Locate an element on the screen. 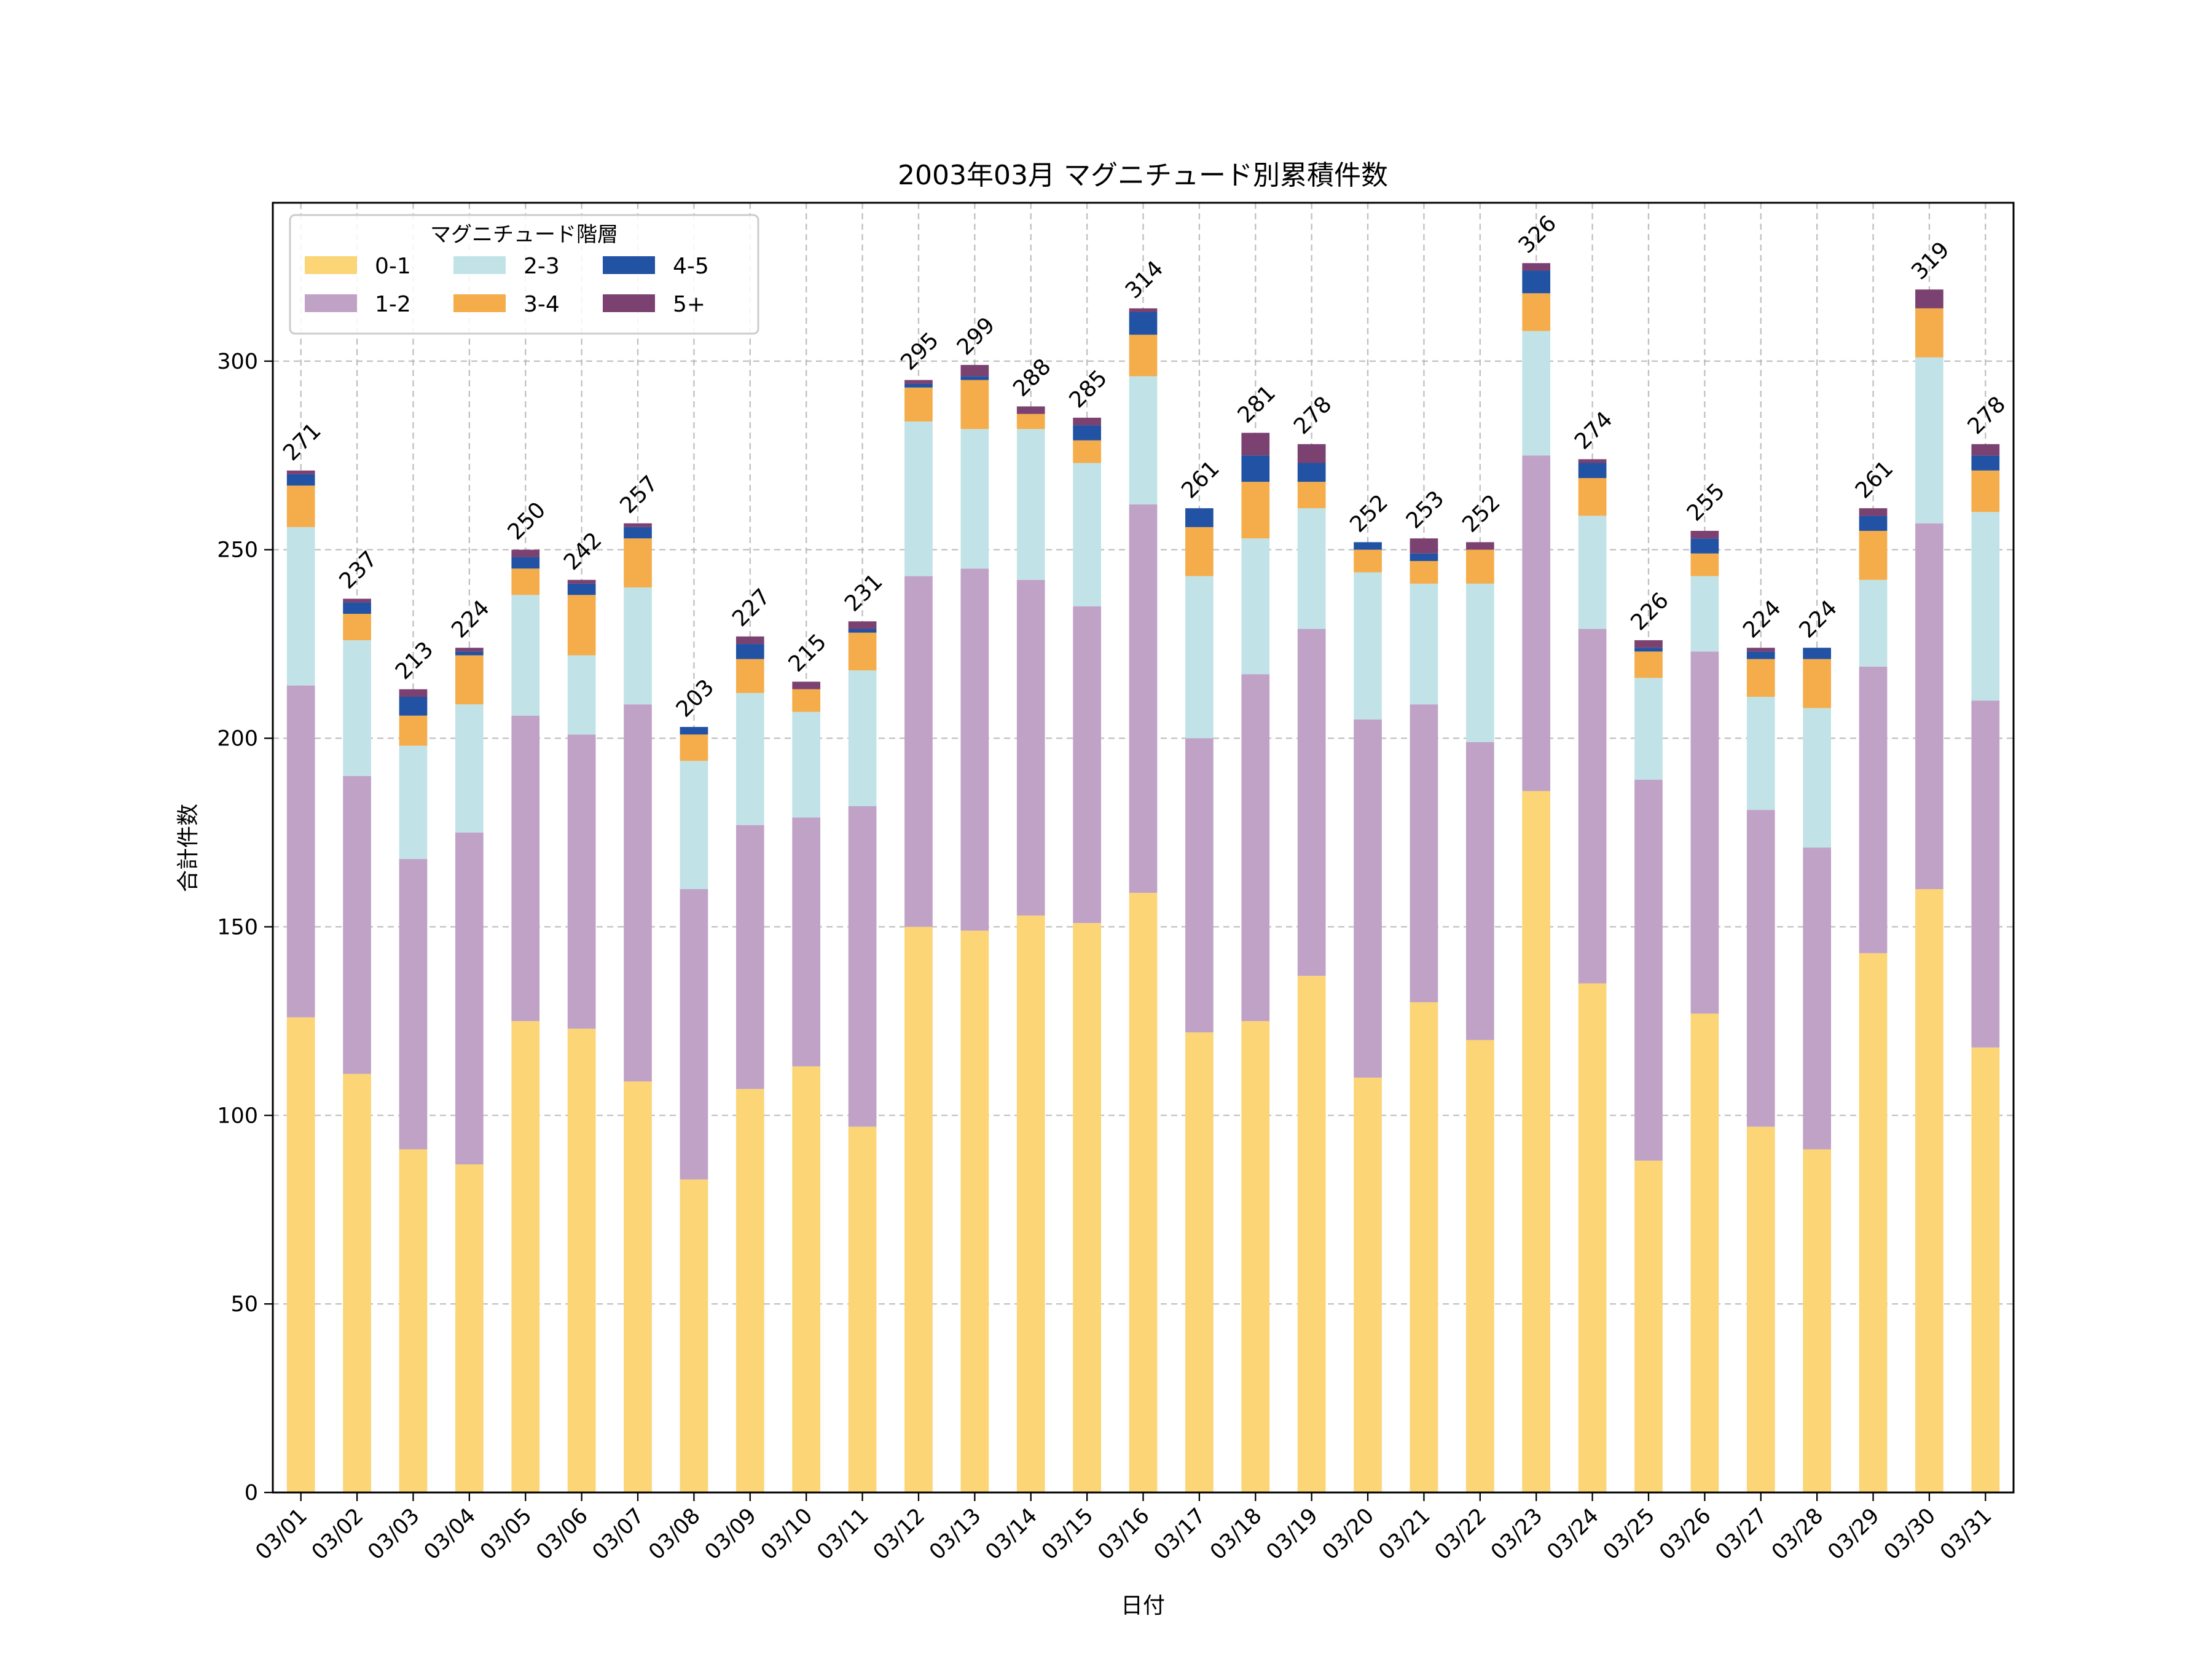 The image size is (2212, 1659). legend-item: 0-1 is located at coordinates (358, 266).